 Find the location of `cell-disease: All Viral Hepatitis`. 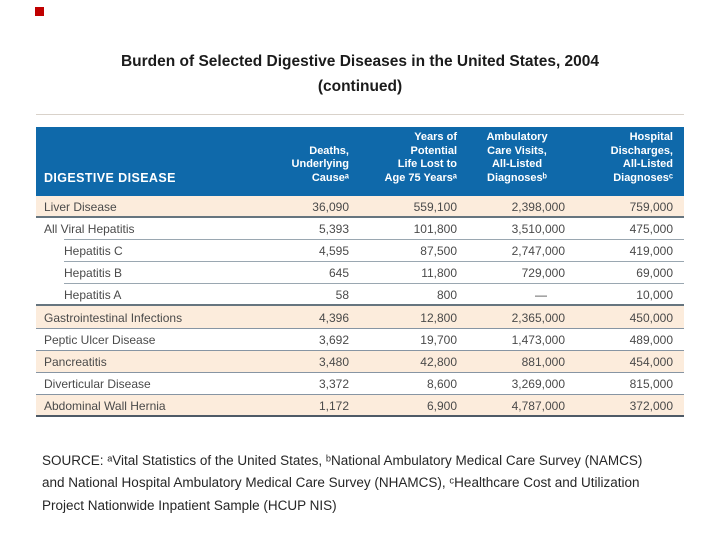

cell-disease: All Viral Hepatitis is located at coordinates (89, 229).